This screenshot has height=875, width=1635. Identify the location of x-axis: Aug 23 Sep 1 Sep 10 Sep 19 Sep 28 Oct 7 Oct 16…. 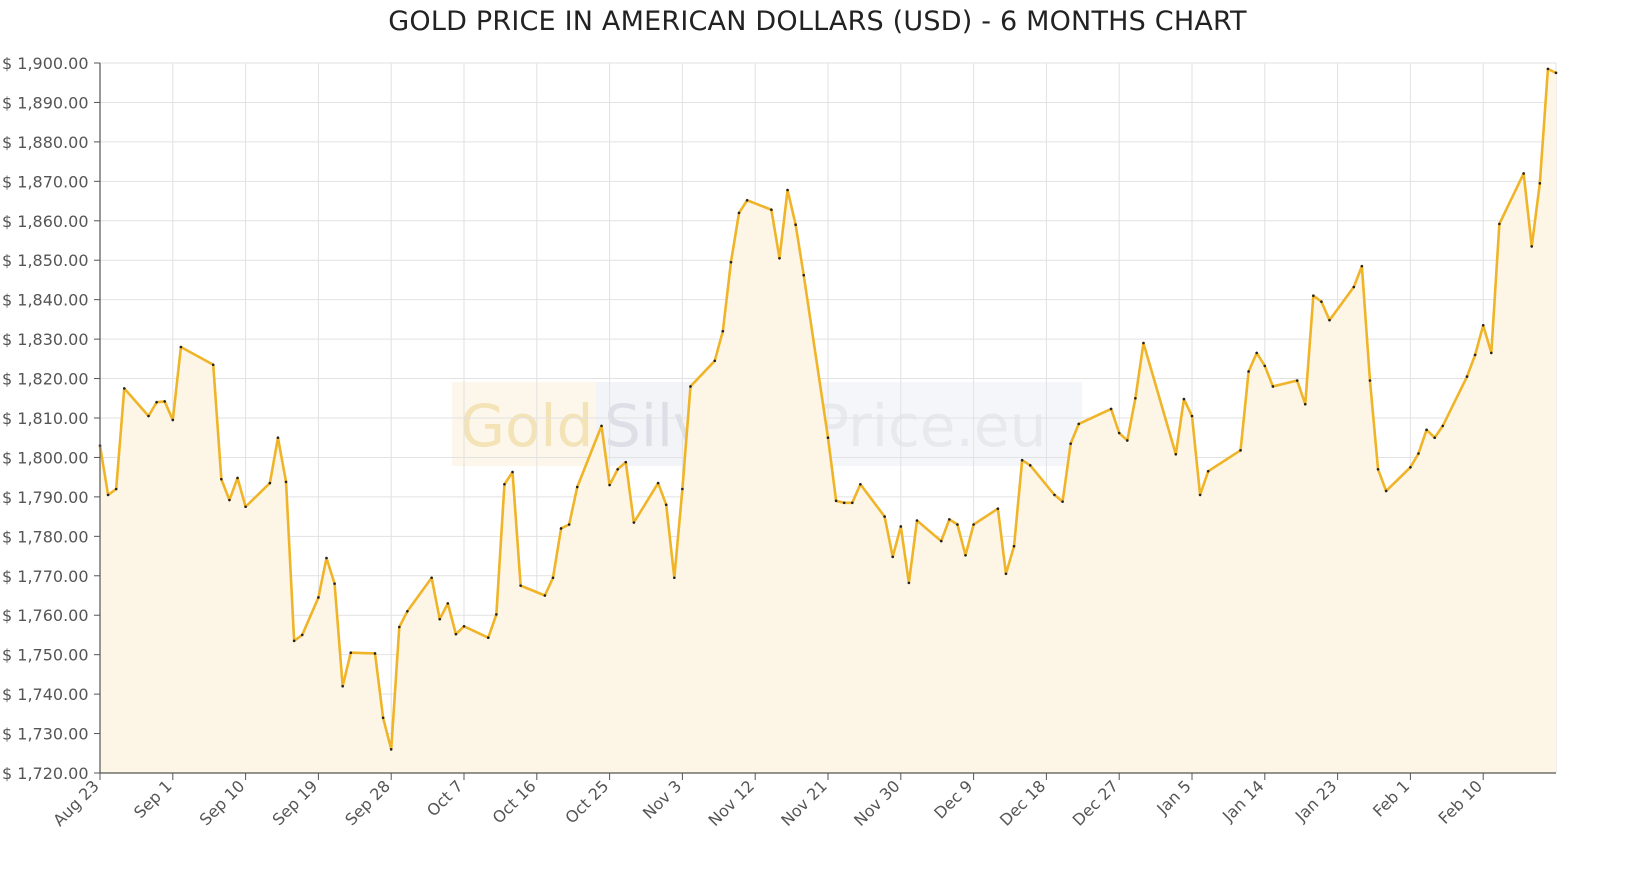
(802, 801).